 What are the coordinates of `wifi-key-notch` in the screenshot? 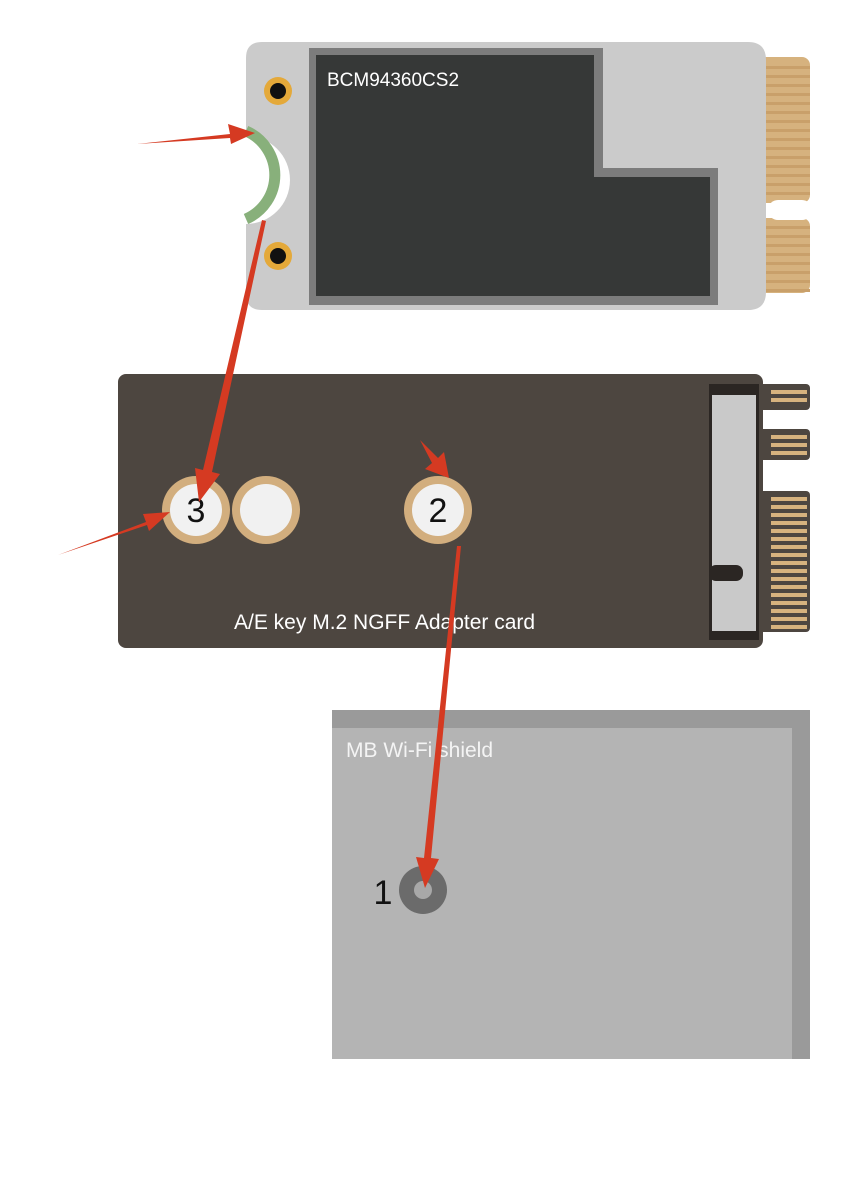 It's located at (790, 210).